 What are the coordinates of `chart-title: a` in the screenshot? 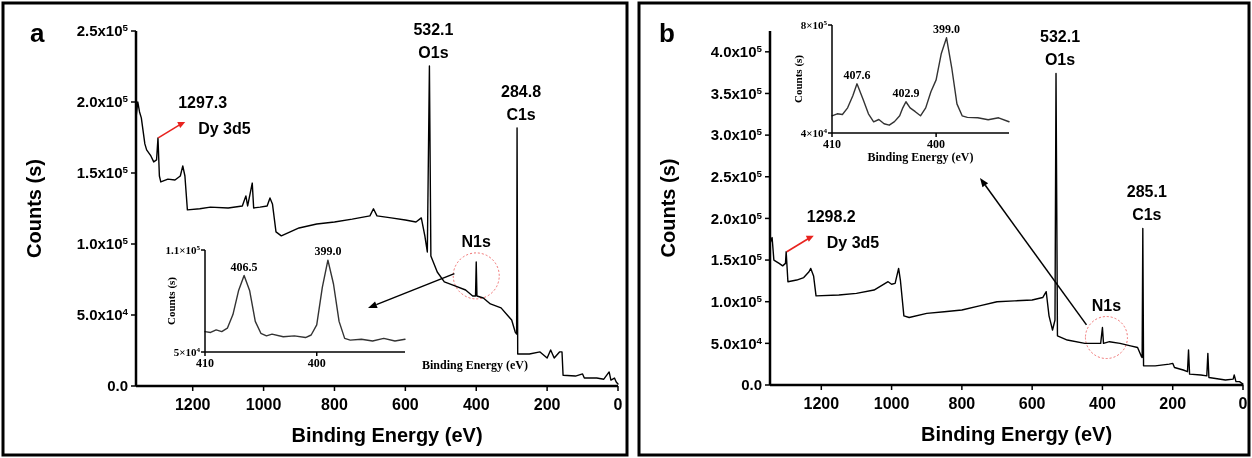 It's located at (37, 33).